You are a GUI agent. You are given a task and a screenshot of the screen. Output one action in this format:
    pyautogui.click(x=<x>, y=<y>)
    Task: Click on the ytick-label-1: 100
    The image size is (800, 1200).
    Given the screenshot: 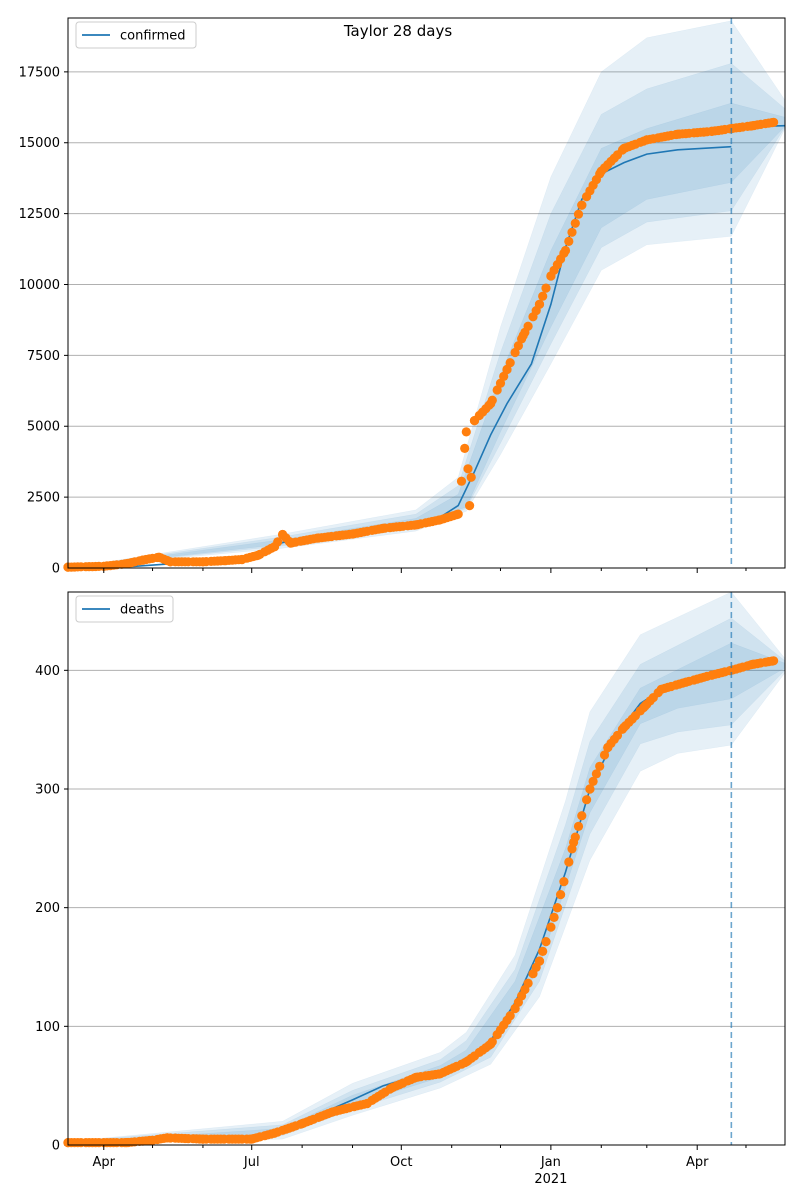 What is the action you would take?
    pyautogui.click(x=47, y=1027)
    